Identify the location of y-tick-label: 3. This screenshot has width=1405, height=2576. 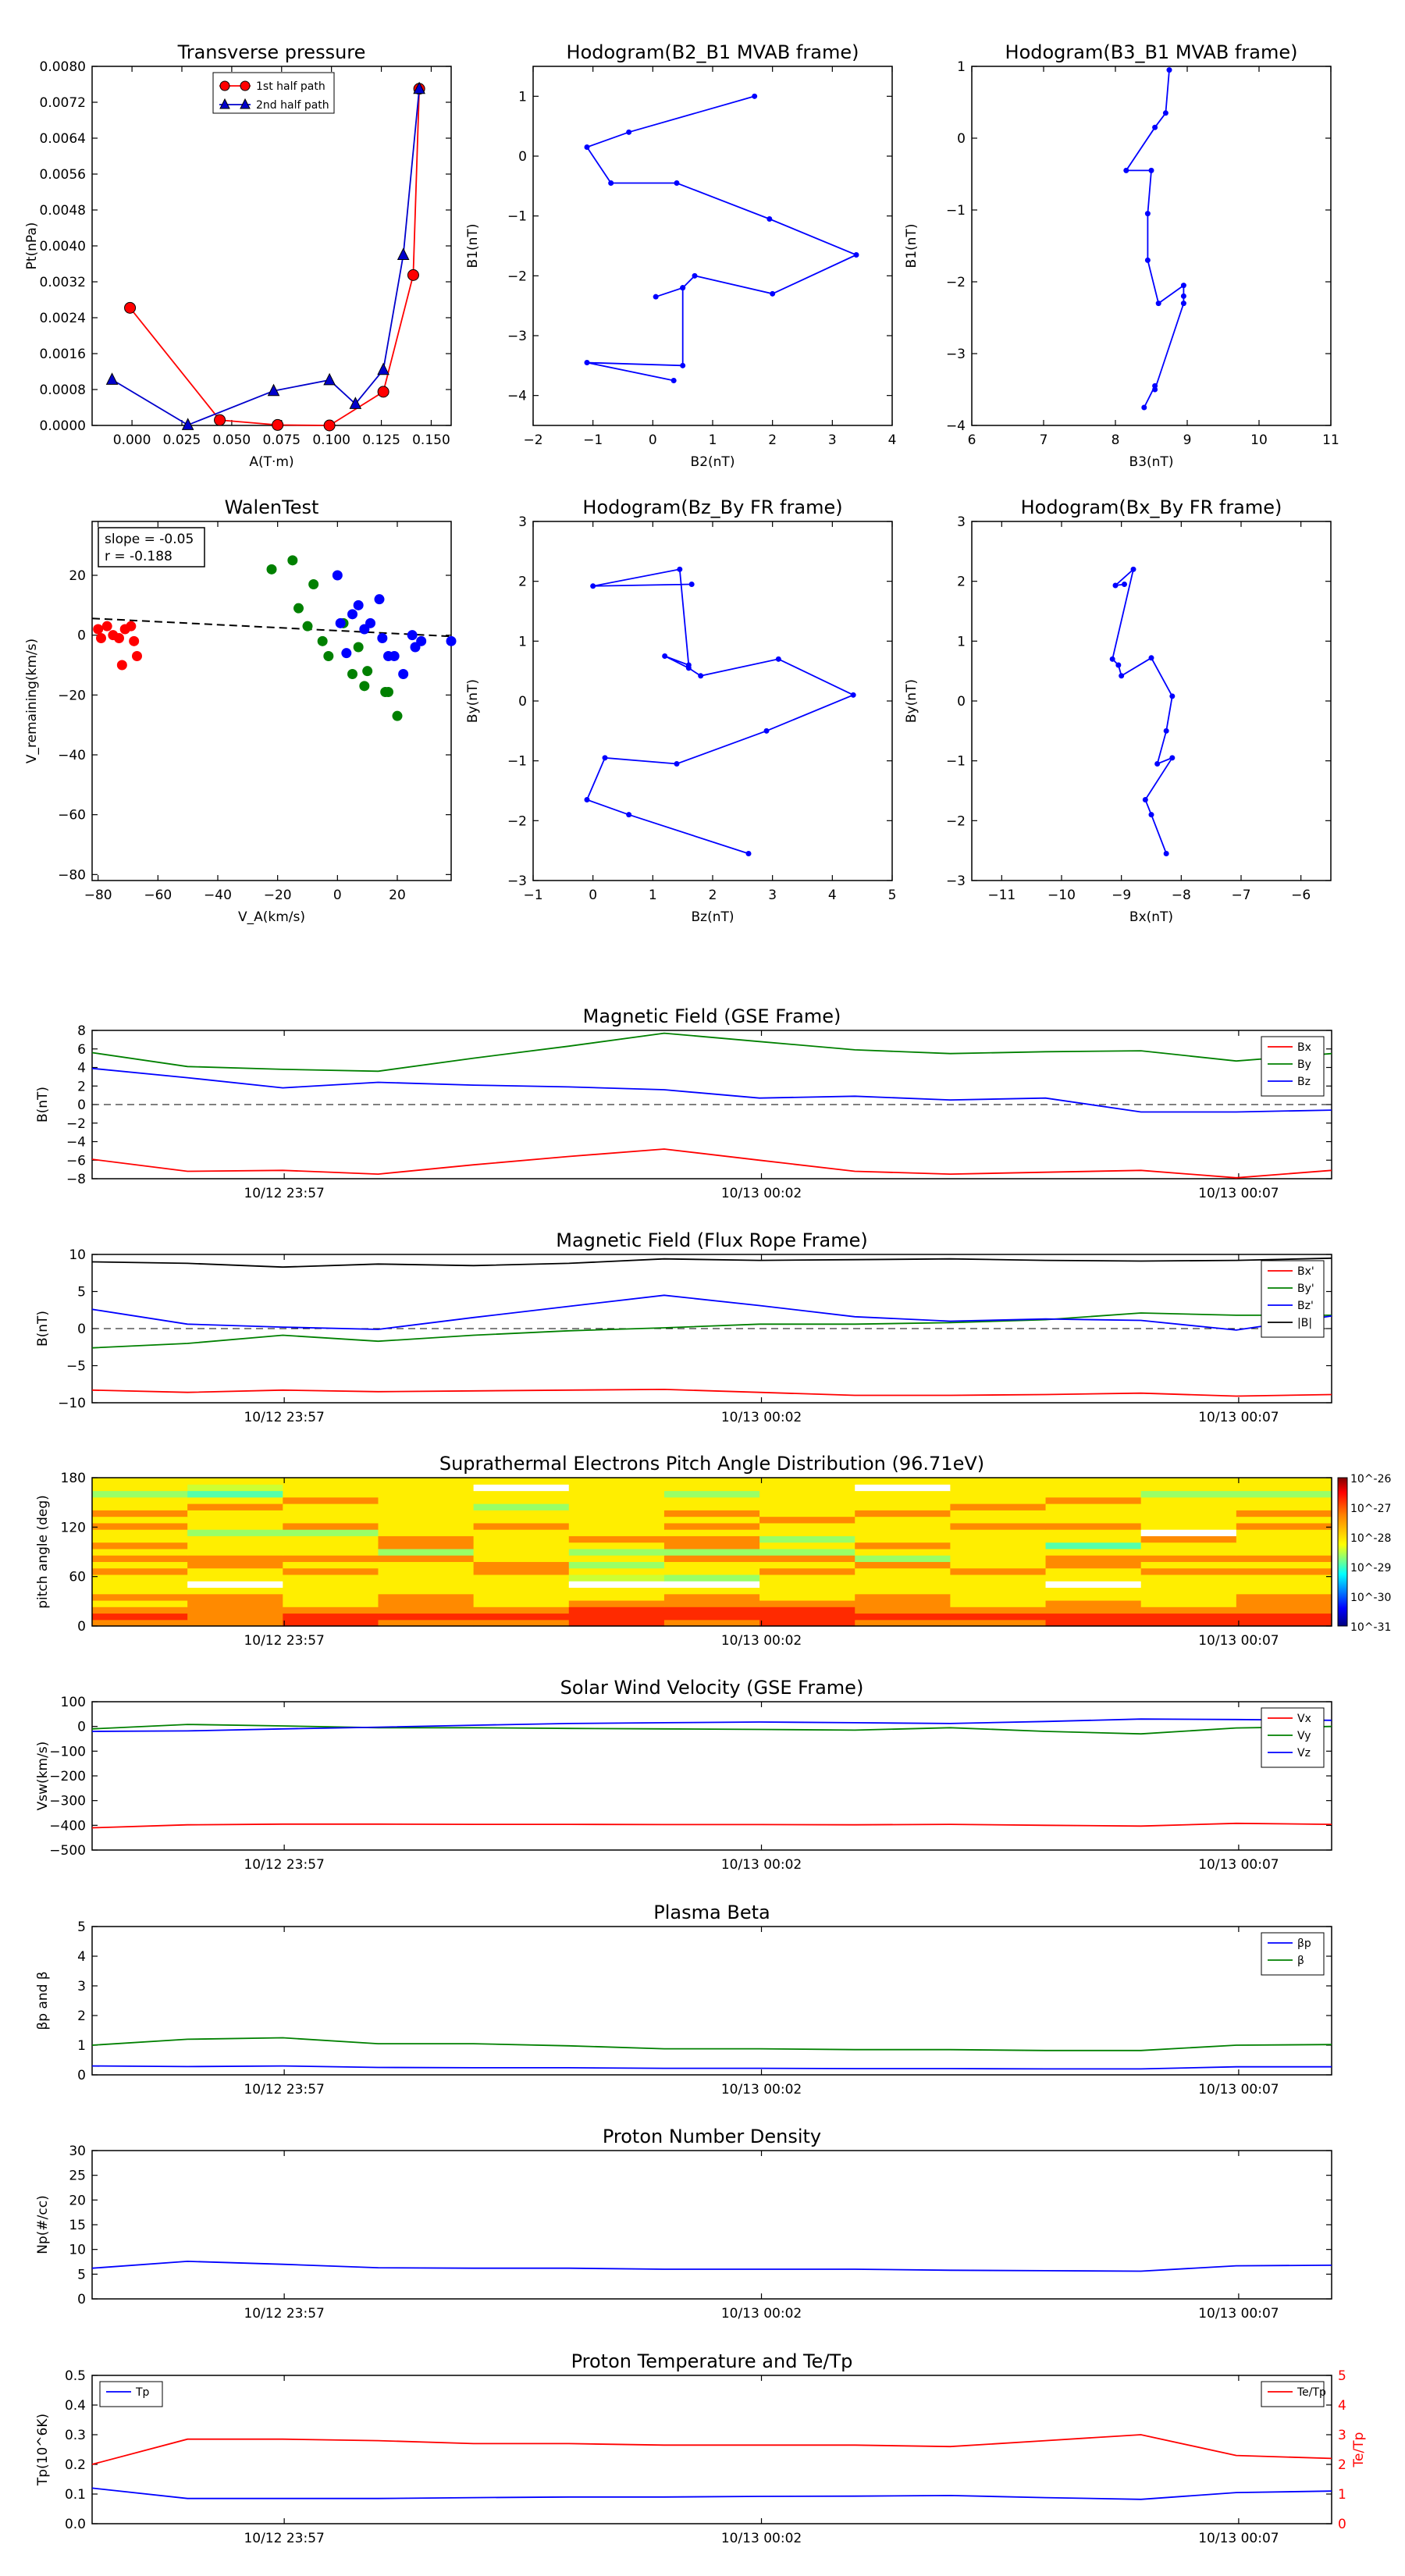
(962, 522).